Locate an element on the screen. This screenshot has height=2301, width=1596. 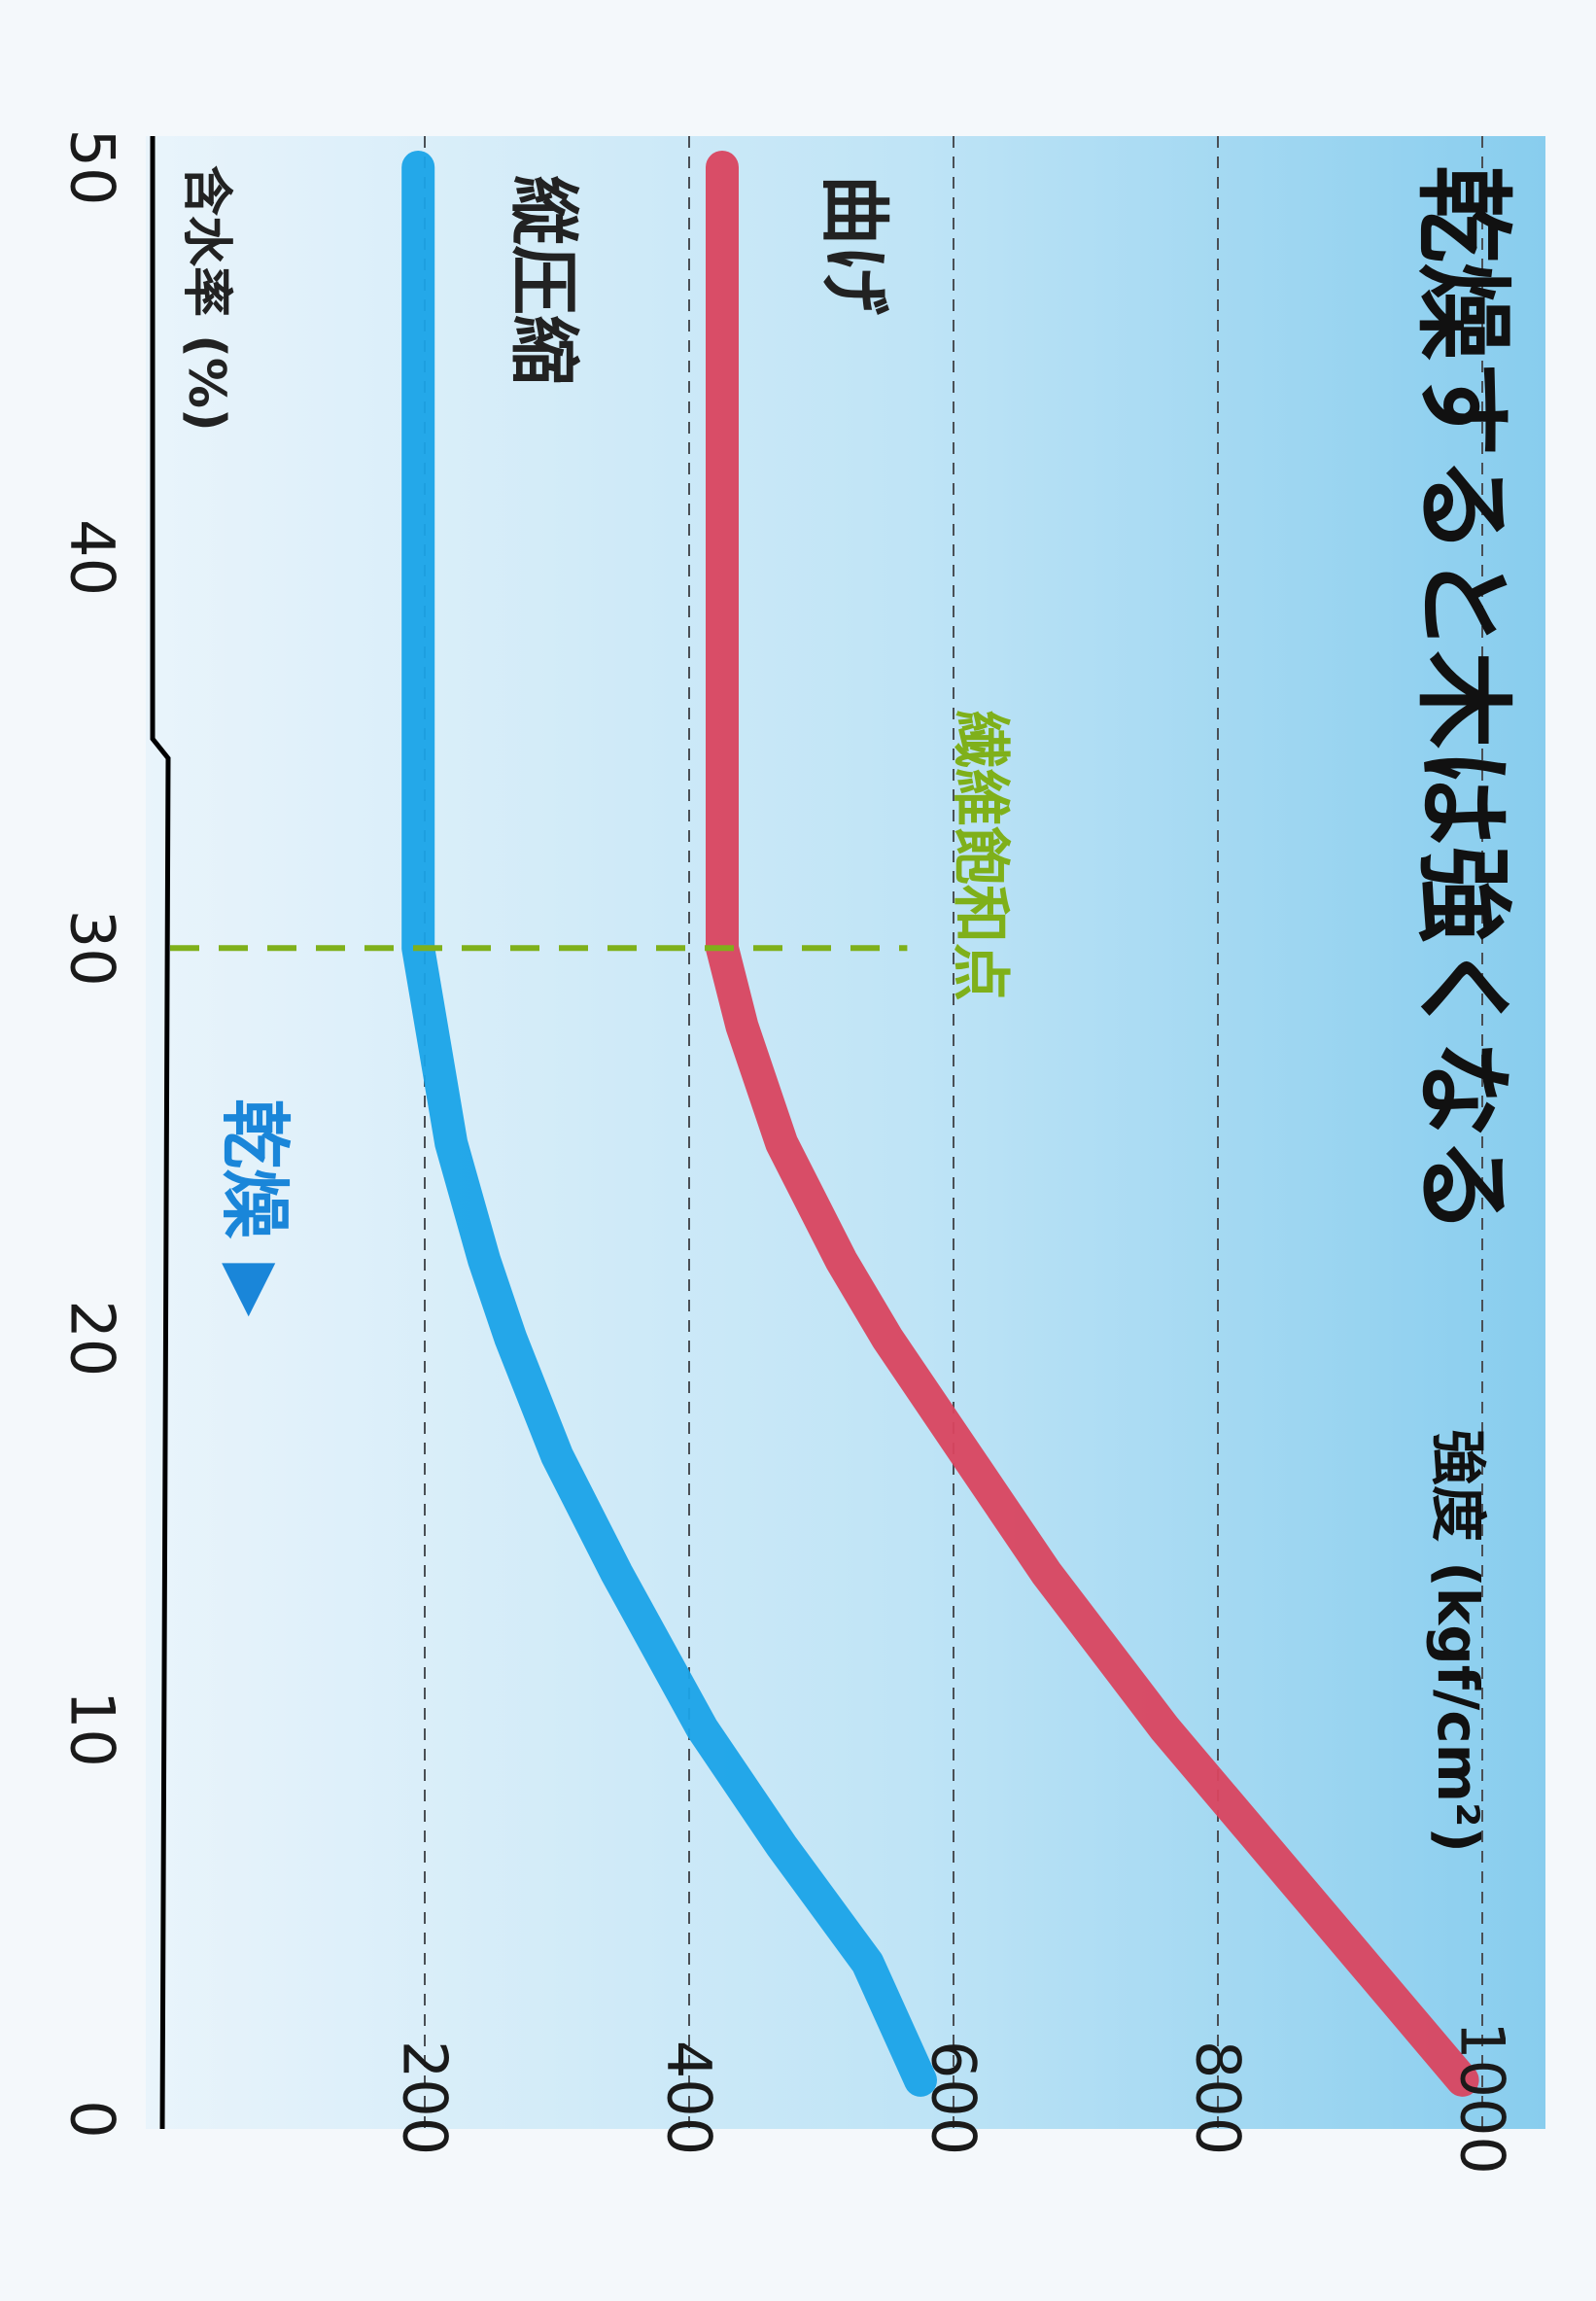
x-tick-label: 40 is located at coordinates (92, 557).